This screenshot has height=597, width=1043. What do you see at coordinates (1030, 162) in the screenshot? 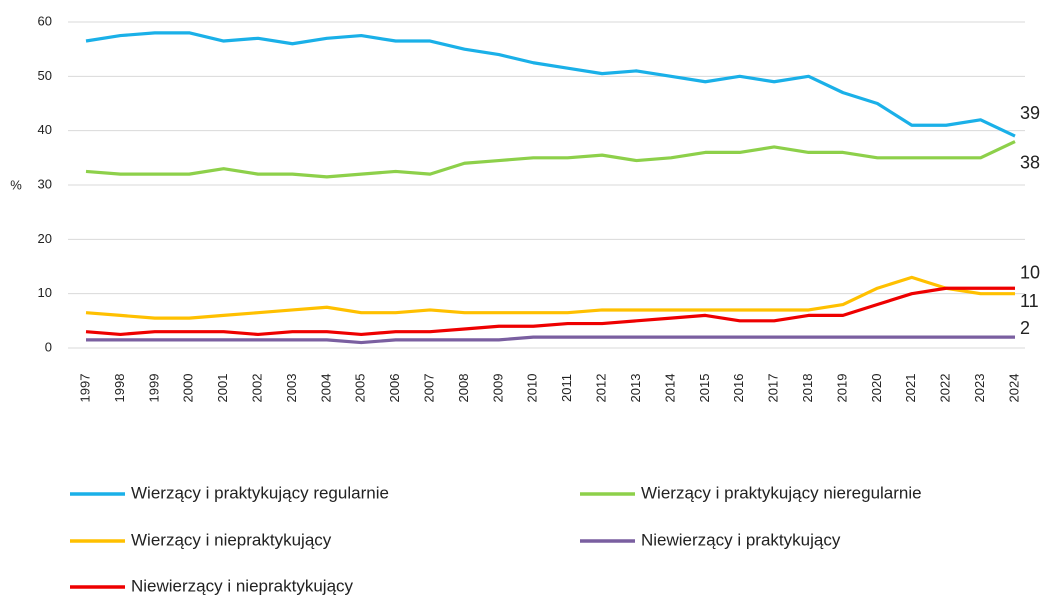
I see `end-value-label: 38` at bounding box center [1030, 162].